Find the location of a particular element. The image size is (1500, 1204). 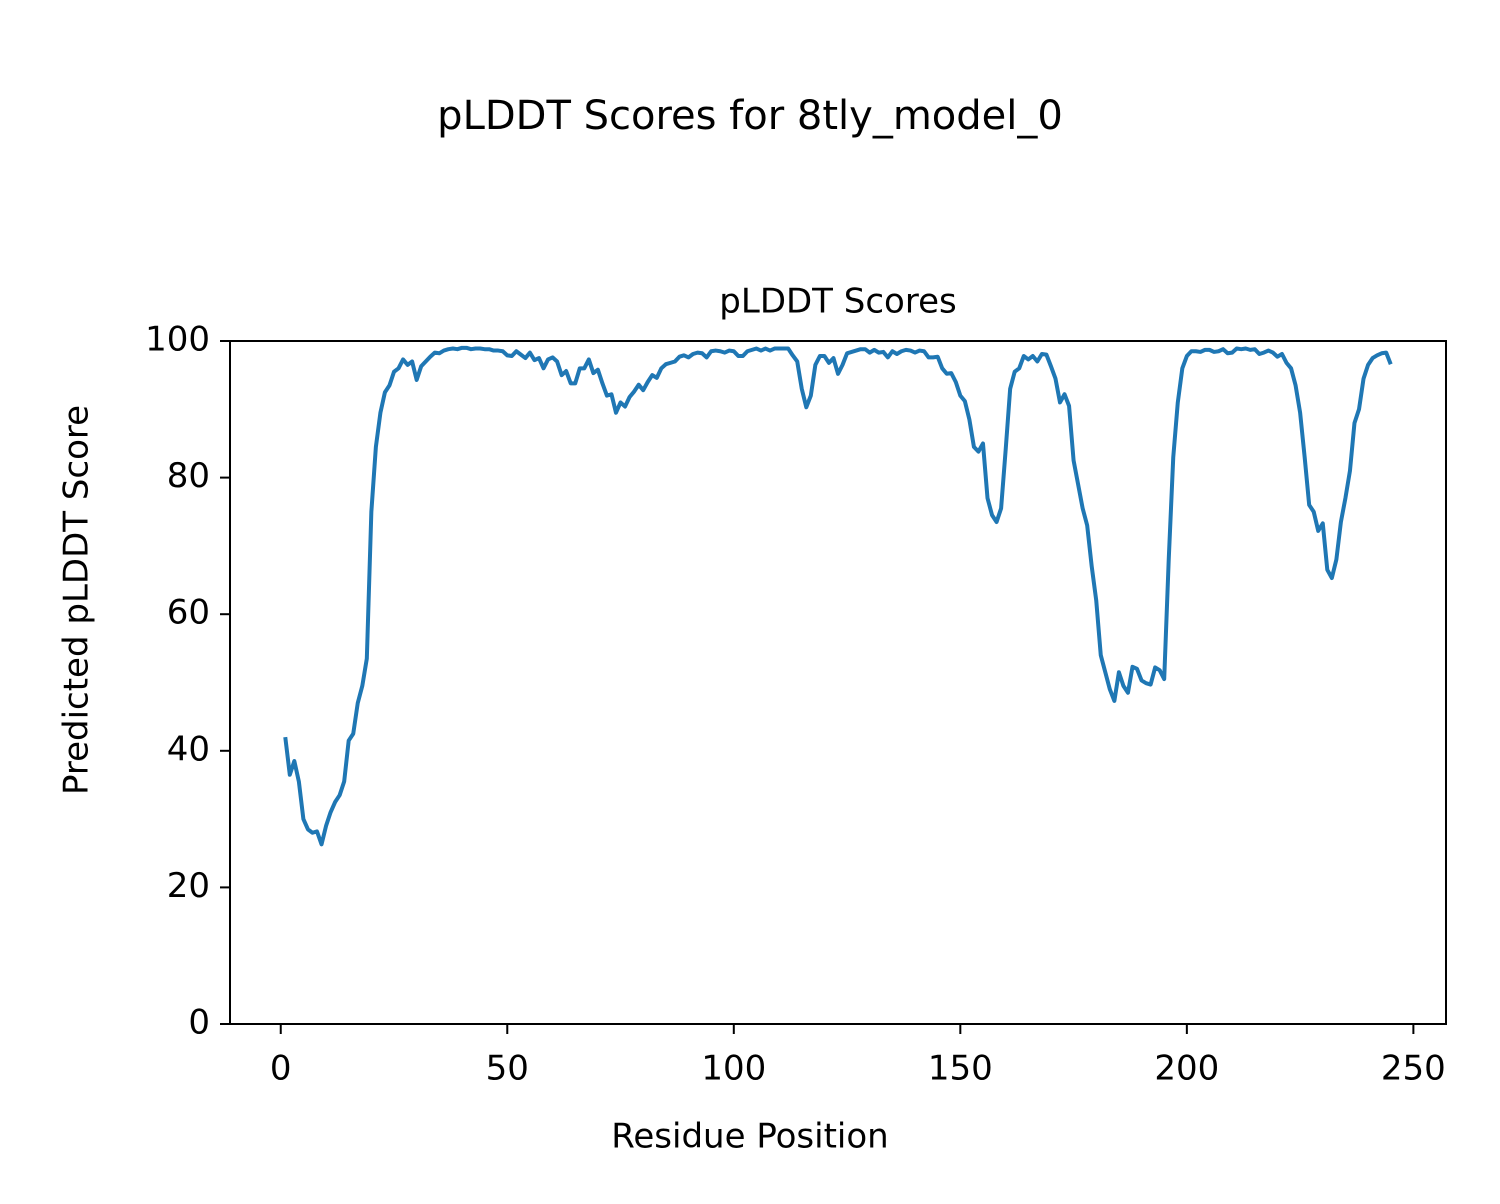

y-tick-label: 100 is located at coordinates (177, 340).